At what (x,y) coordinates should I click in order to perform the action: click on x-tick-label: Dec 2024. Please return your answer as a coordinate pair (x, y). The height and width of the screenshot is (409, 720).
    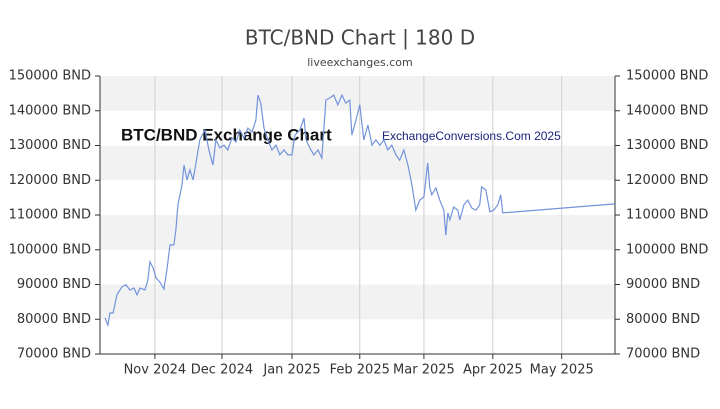
    Looking at the image, I should click on (222, 370).